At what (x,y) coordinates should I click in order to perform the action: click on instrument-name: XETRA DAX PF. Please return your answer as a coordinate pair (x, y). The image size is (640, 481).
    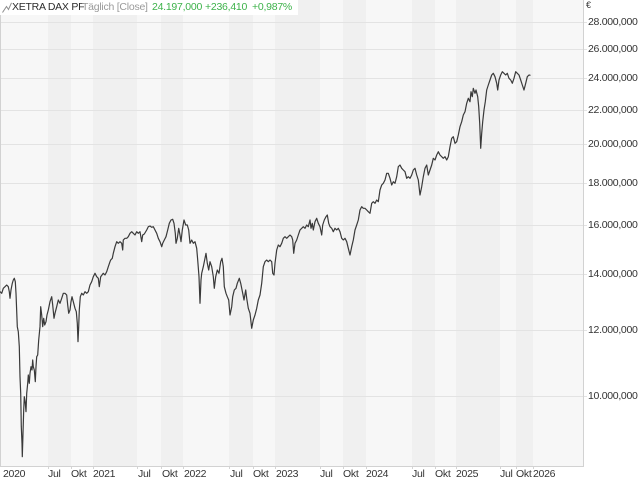
    Looking at the image, I should click on (48, 7).